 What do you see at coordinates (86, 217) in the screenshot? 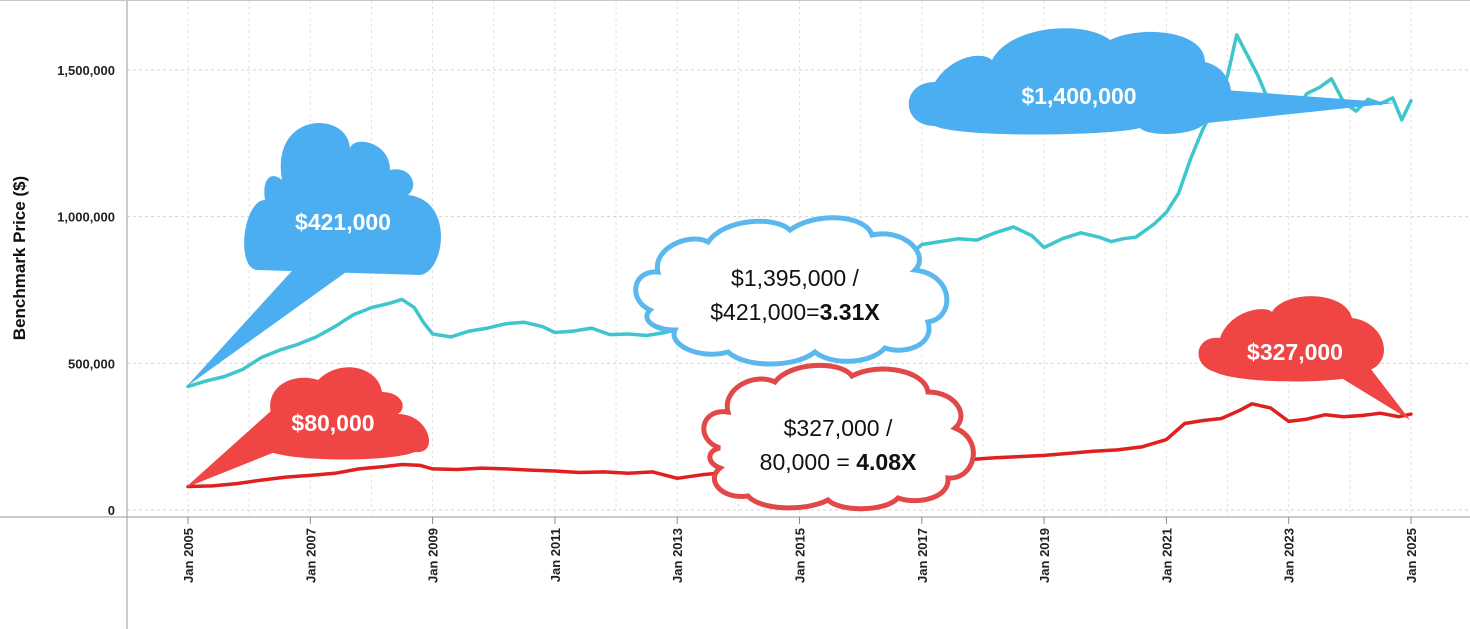
I see `y-tick-label: 1,000,000` at bounding box center [86, 217].